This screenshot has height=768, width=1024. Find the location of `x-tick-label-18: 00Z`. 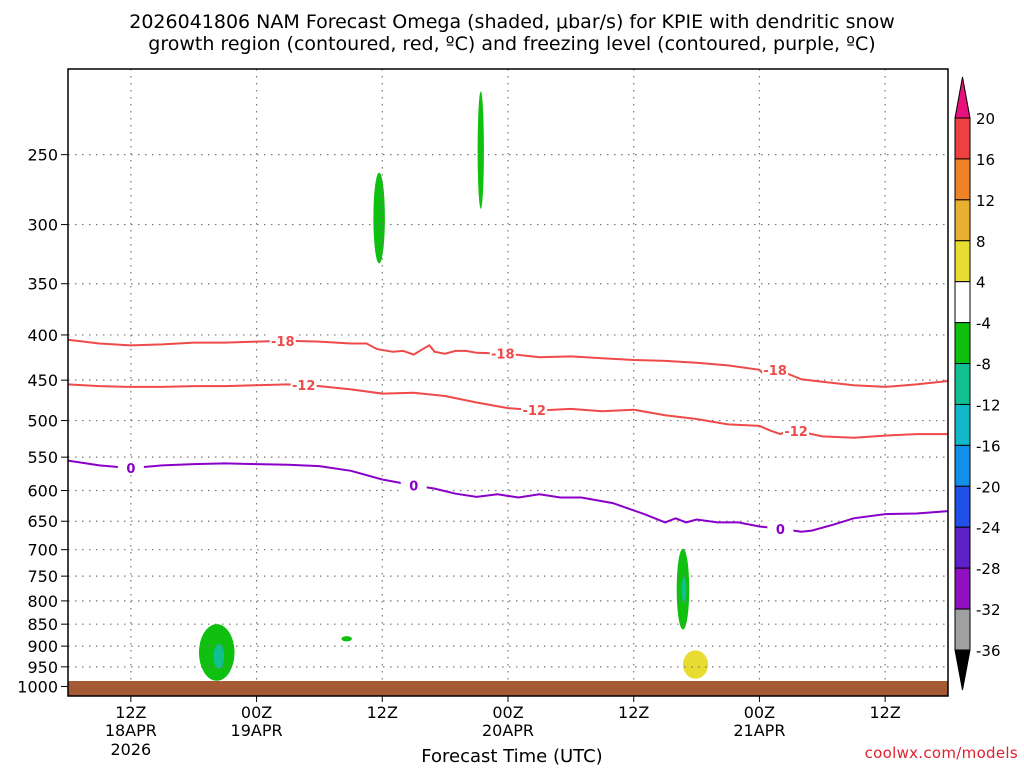

x-tick-label-18: 00Z is located at coordinates (256, 712).